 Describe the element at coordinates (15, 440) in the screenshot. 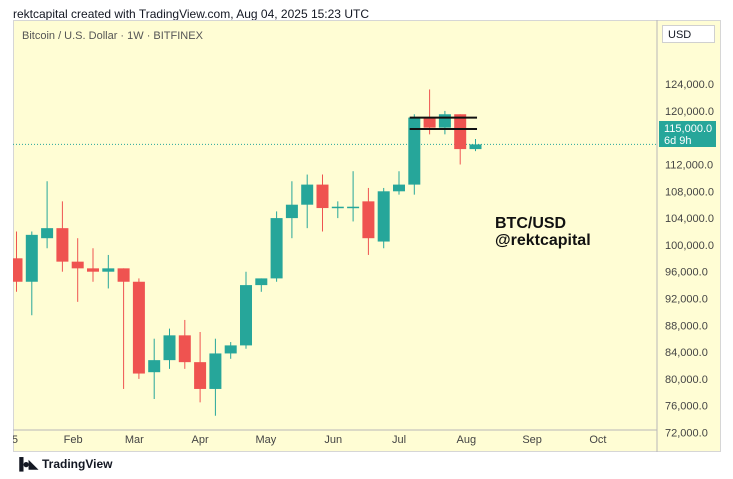

I see `x-tick-label: 25` at that location.